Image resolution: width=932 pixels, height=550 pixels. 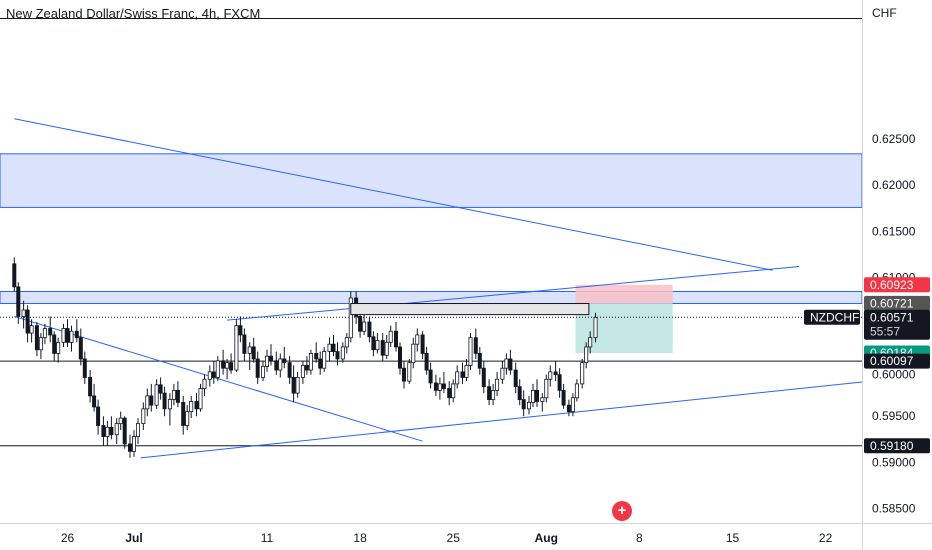 I want to click on y-tick-label-5: 0.59500, so click(x=894, y=416).